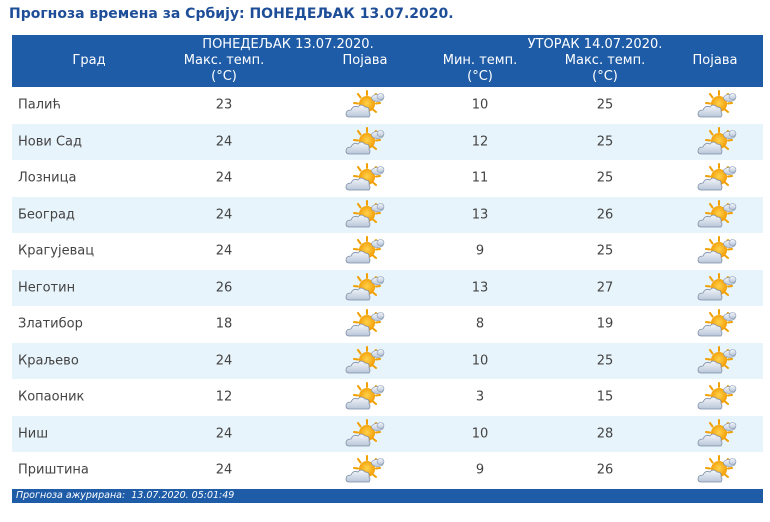 This screenshot has width=770, height=522. I want to click on header-day1-max-unit: (°C), so click(224, 76).